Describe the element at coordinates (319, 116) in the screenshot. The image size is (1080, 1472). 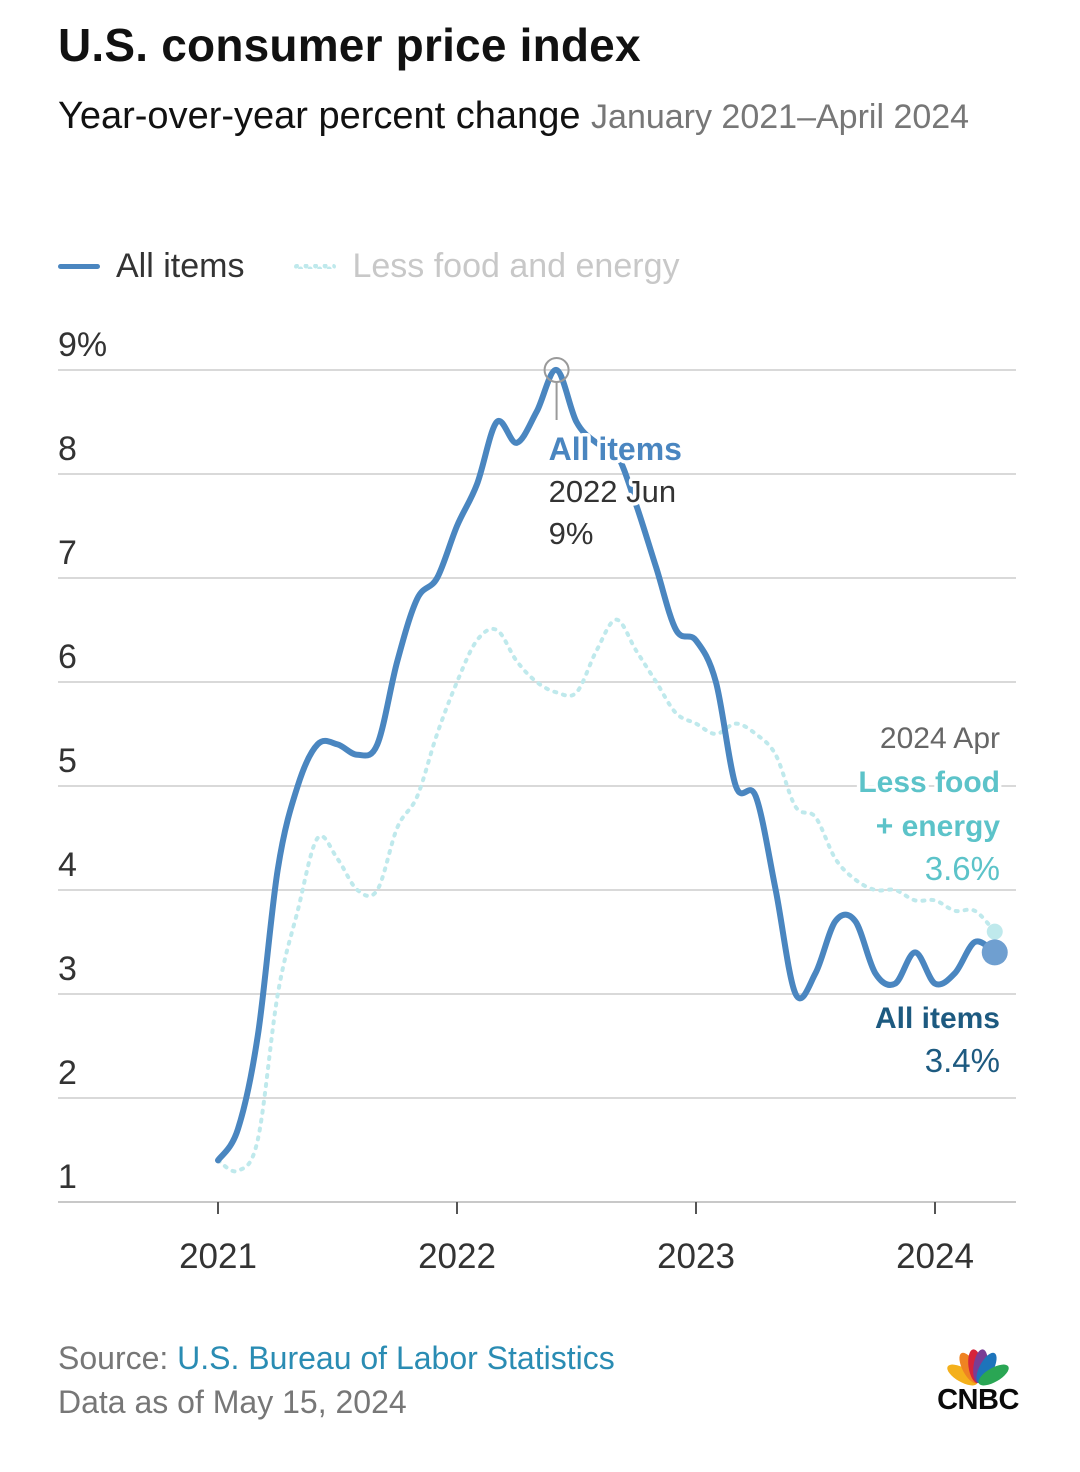
I see `subtitle-text: Year-over-year percent change` at that location.